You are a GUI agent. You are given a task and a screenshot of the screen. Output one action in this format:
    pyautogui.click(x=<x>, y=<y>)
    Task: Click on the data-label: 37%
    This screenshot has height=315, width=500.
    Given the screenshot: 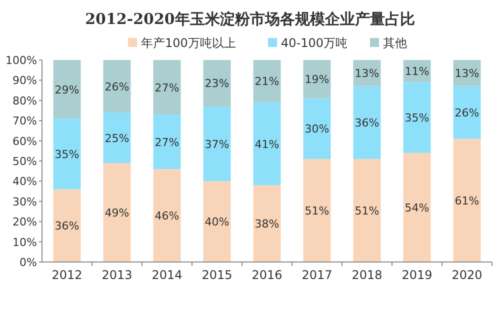 What is the action you would take?
    pyautogui.click(x=217, y=144)
    